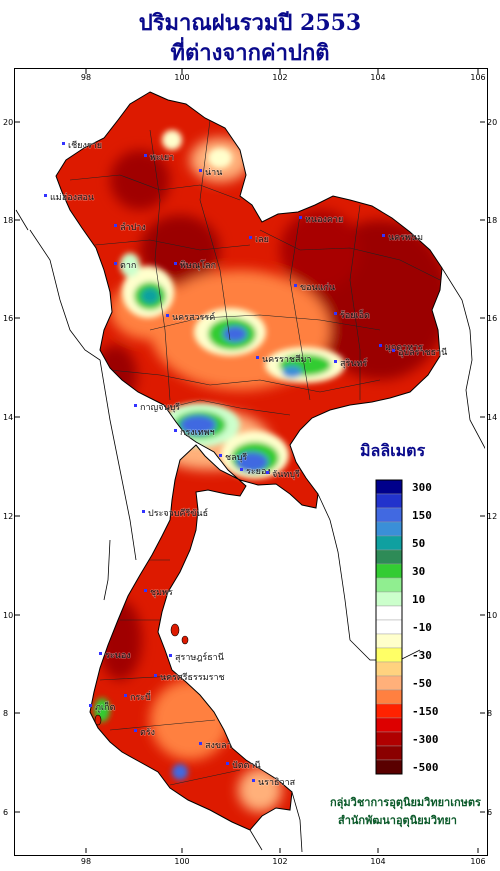 The height and width of the screenshot is (871, 500). I want to click on latitude-tick-label-right: 18, so click(492, 220).